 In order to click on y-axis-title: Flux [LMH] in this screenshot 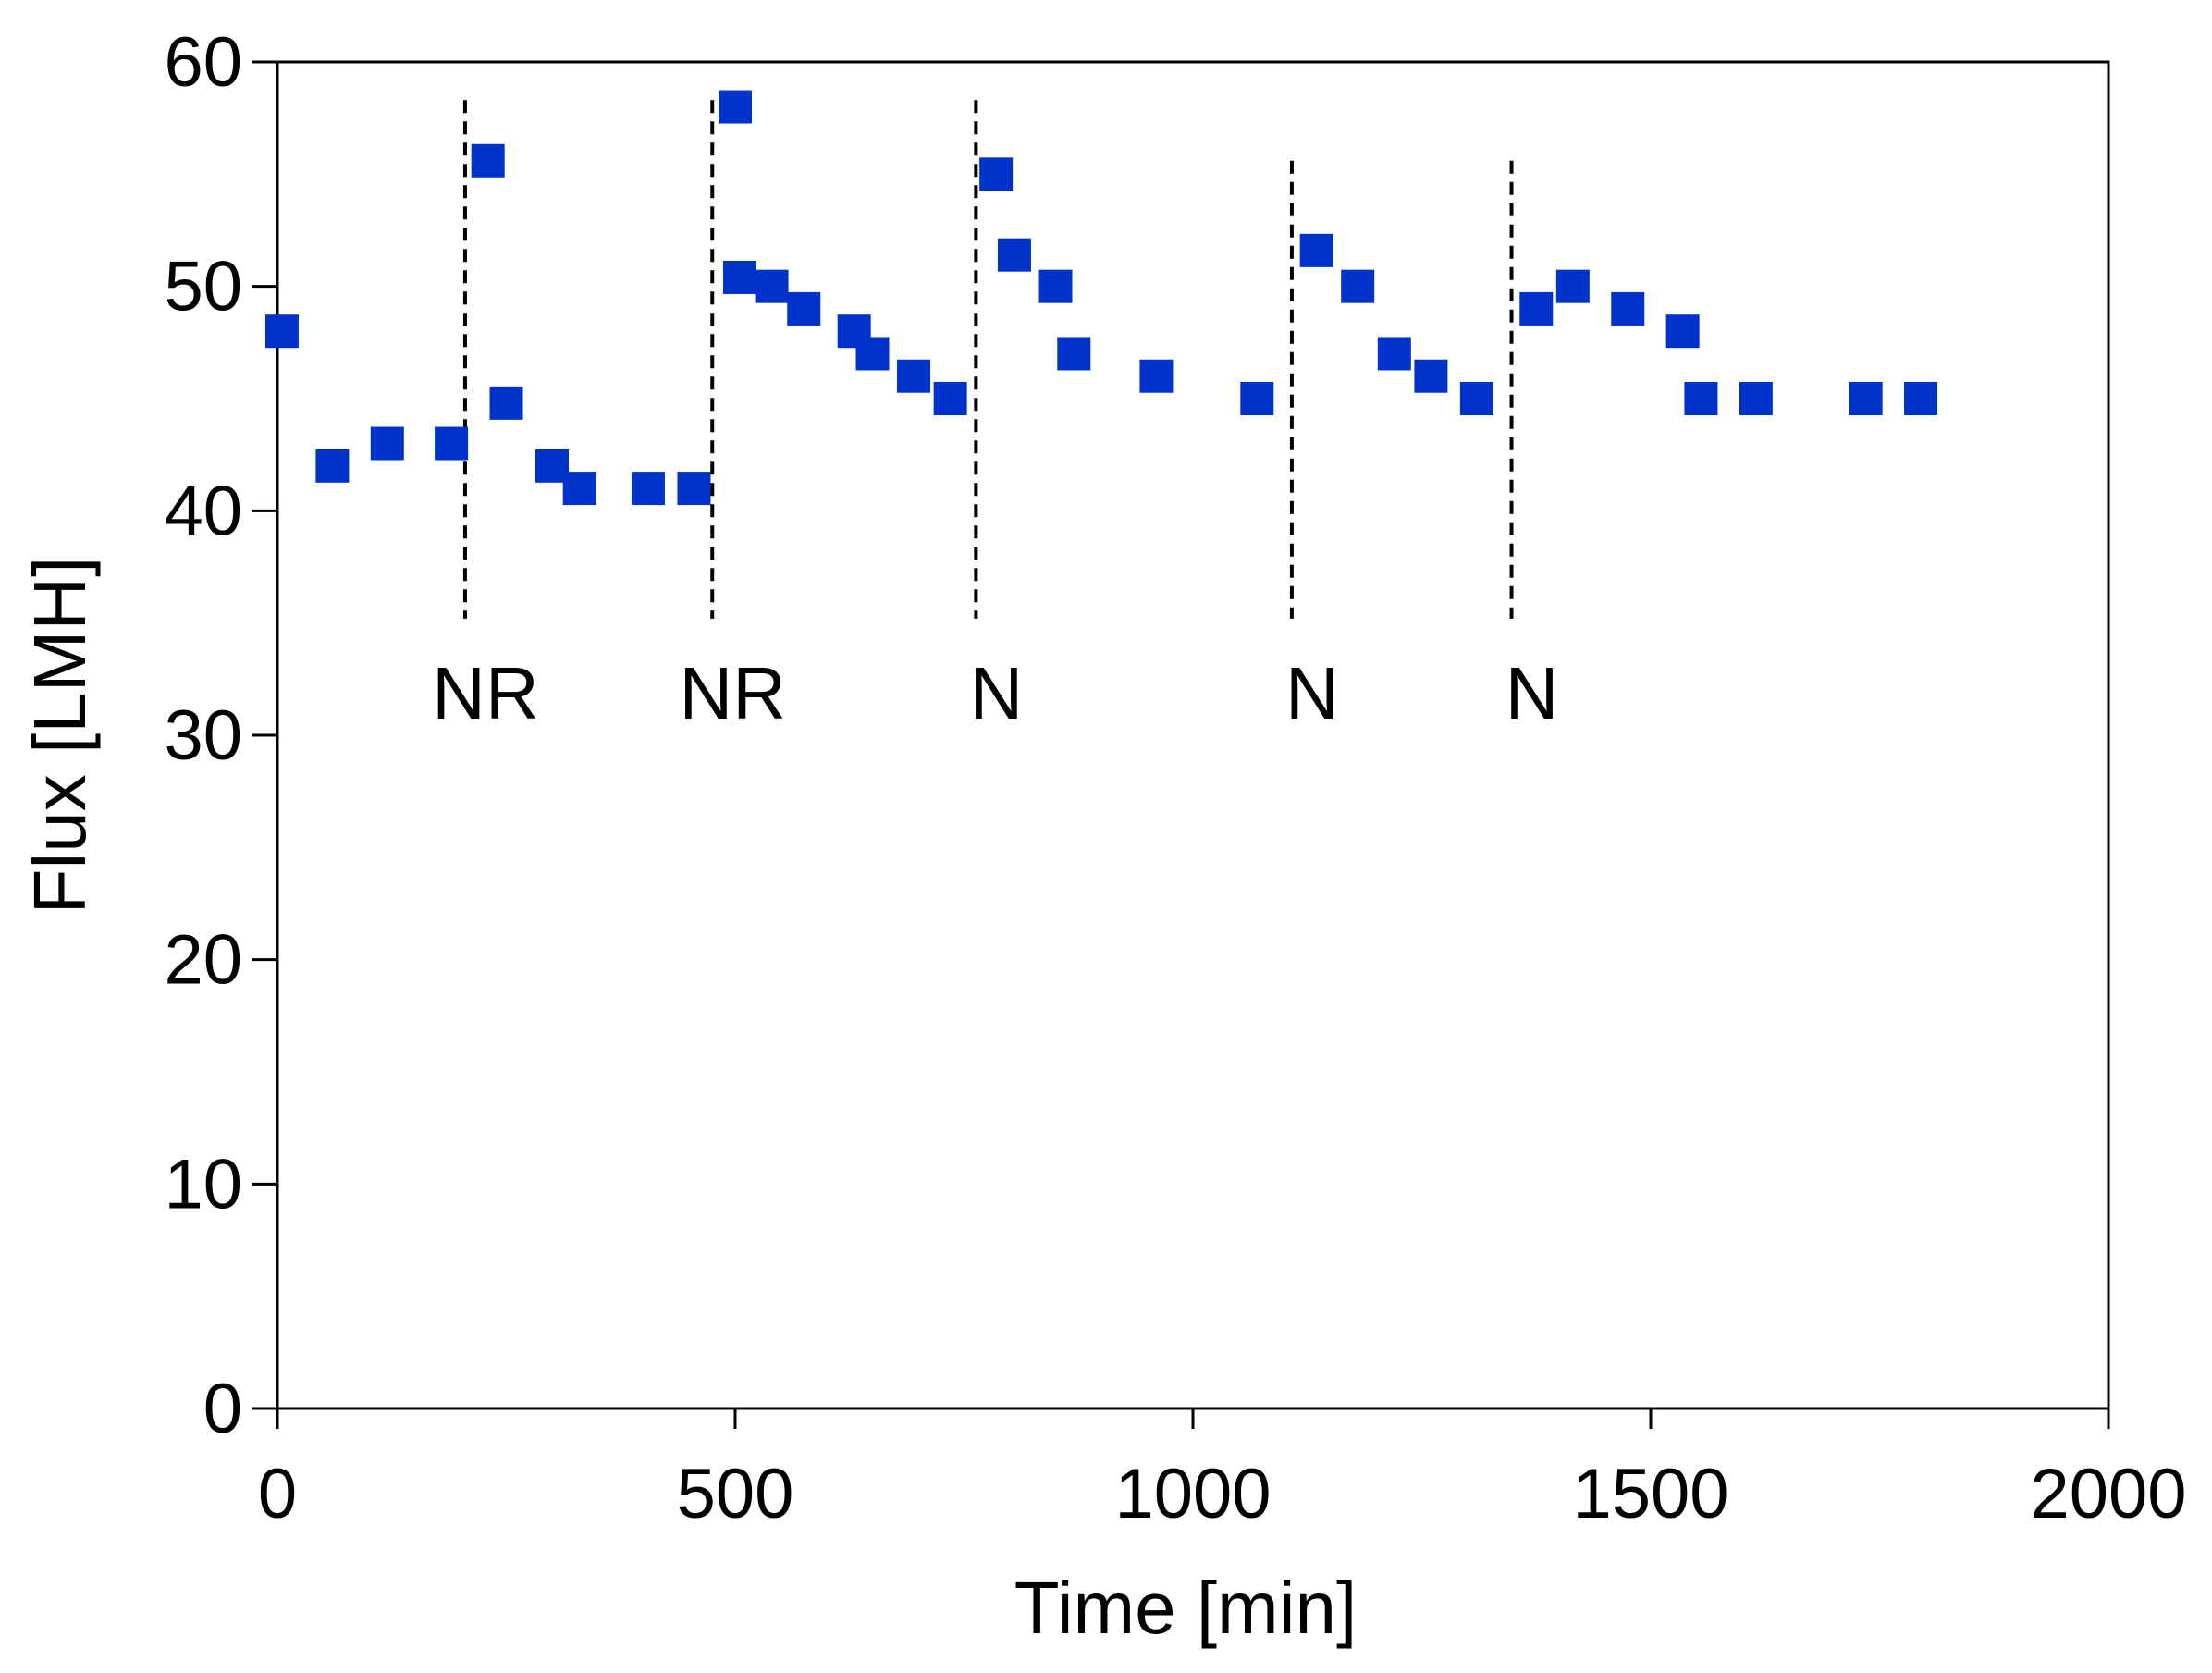, I will do `click(60, 736)`.